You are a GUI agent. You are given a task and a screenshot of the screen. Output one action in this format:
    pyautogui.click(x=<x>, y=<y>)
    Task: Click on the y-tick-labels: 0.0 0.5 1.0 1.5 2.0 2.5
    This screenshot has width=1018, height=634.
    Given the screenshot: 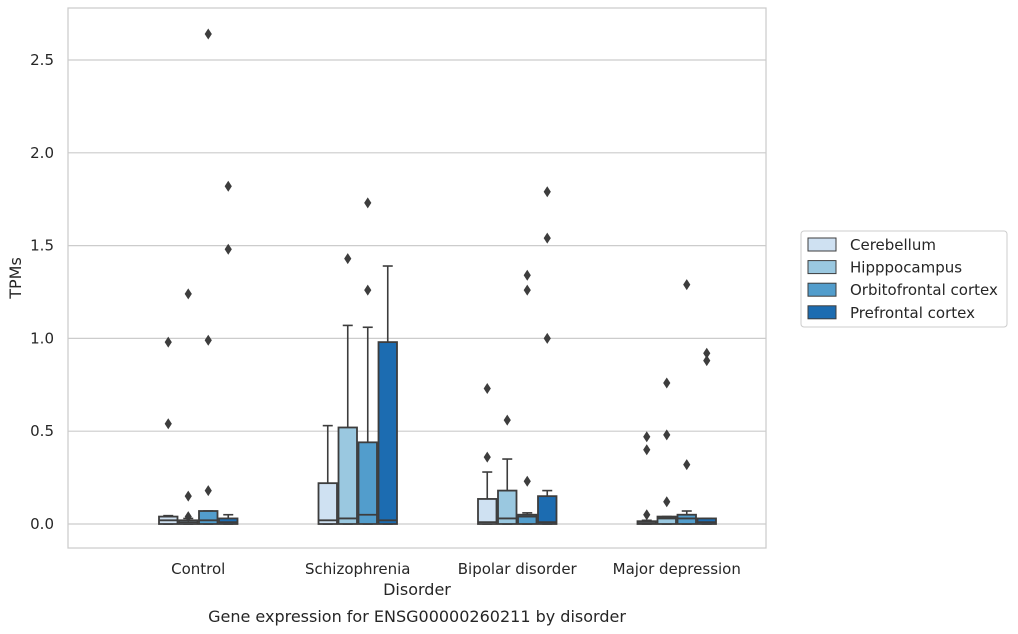 What is the action you would take?
    pyautogui.click(x=42, y=292)
    